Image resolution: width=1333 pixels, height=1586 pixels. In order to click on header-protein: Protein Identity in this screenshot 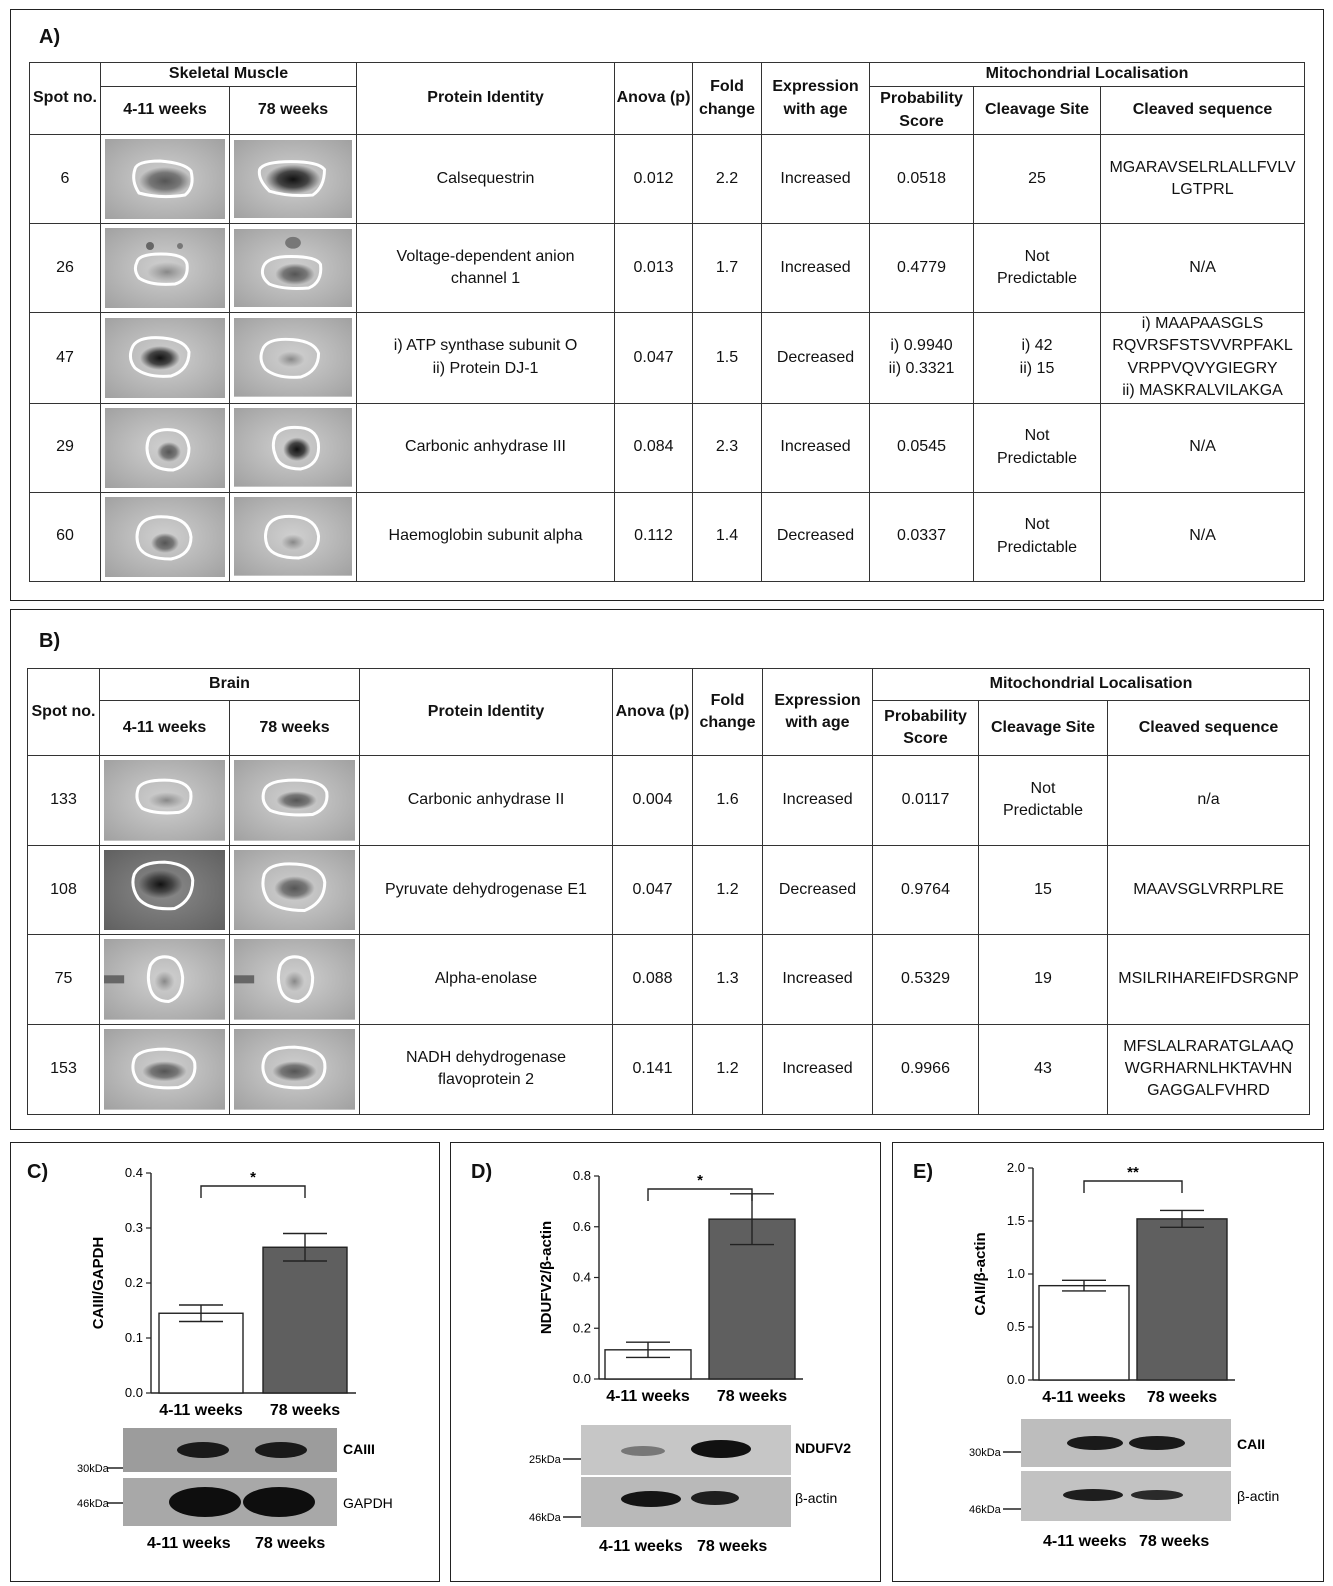, I will do `click(486, 98)`.